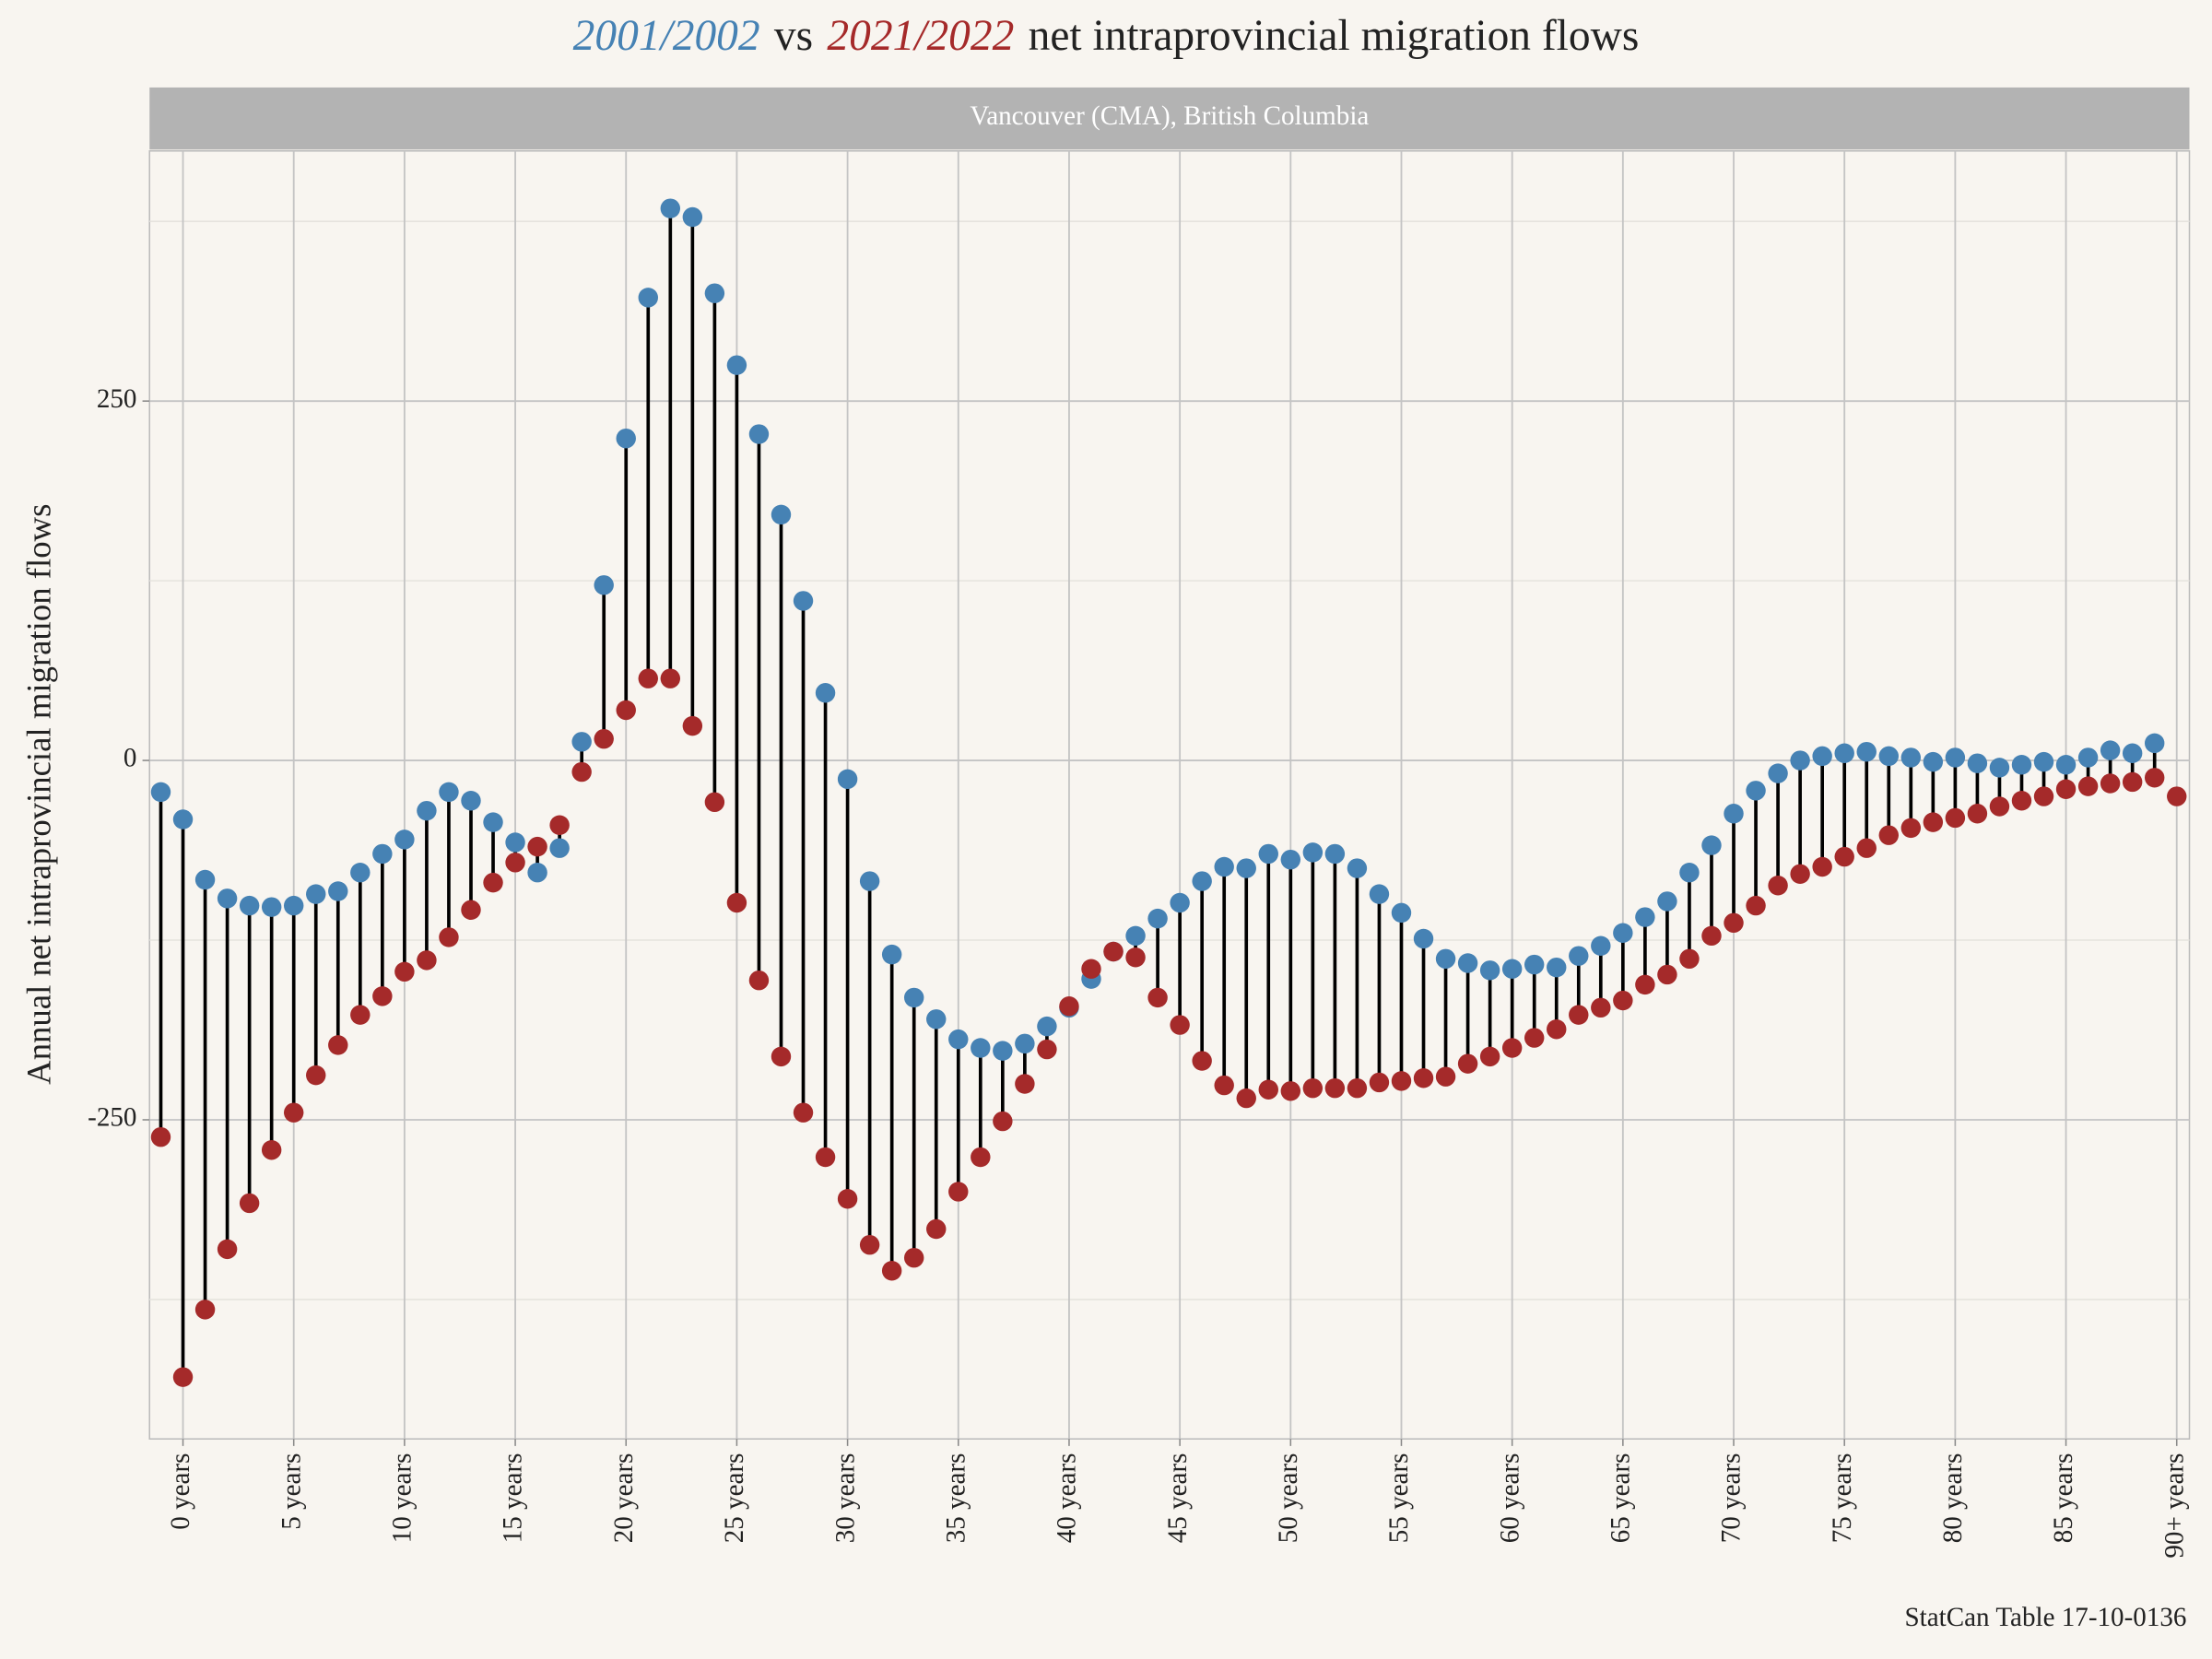 The width and height of the screenshot is (2212, 1659). I want to click on x-tick-label: 0 years, so click(180, 1491).